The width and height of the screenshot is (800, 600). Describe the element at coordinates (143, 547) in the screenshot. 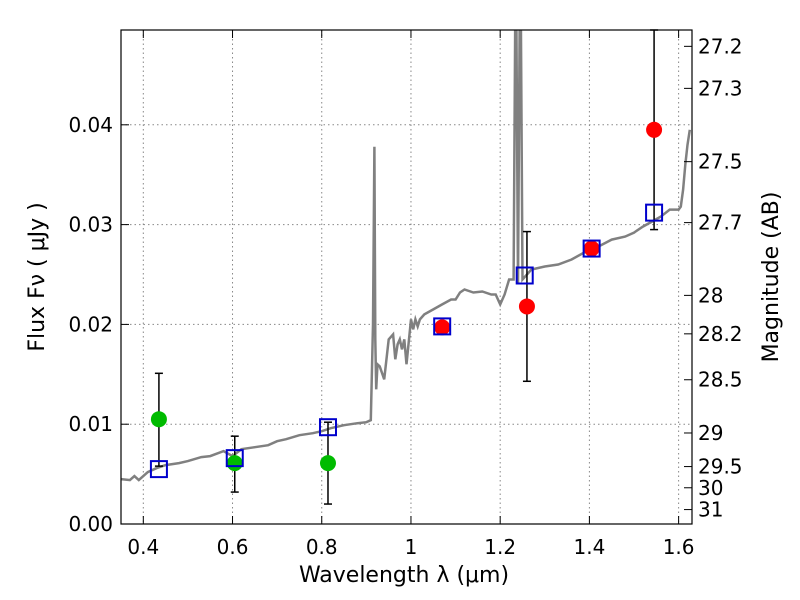

I see `x-tick-label: 0.4` at that location.